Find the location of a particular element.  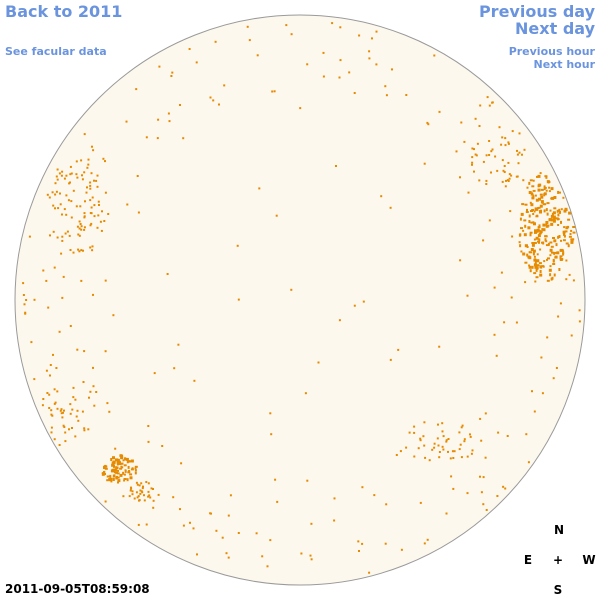

next-day-link: Next day is located at coordinates (555, 28).